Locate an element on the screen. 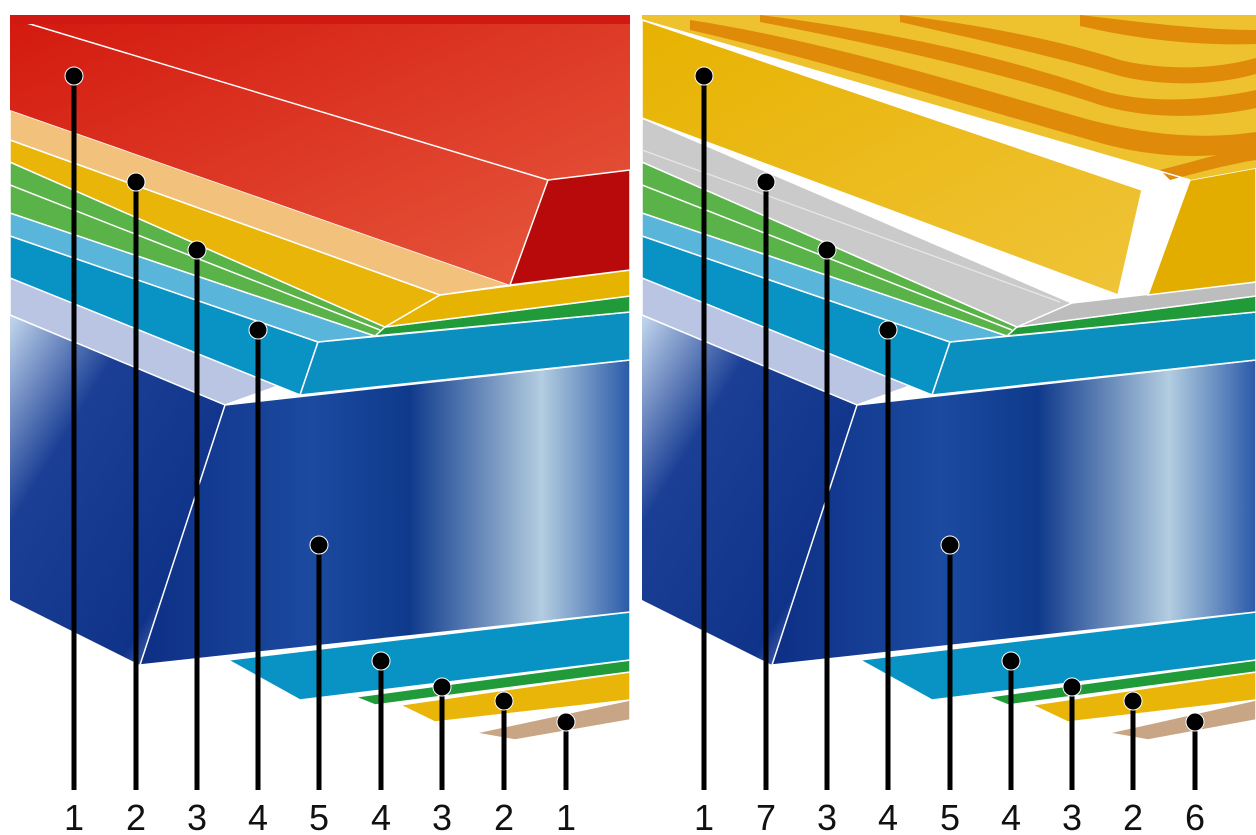 The width and height of the screenshot is (1256, 835). layer-number-label: 7 is located at coordinates (766, 816).